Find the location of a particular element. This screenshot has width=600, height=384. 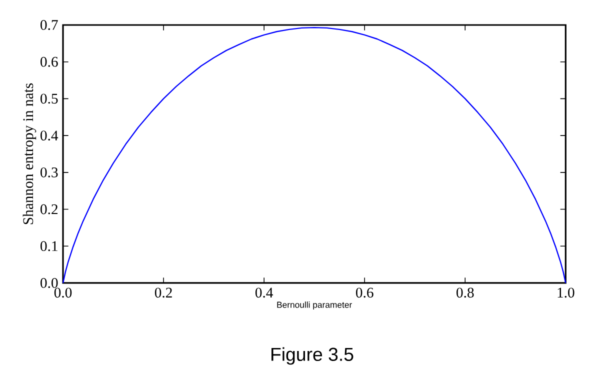

x-tick-label: 0.8 is located at coordinates (465, 293).